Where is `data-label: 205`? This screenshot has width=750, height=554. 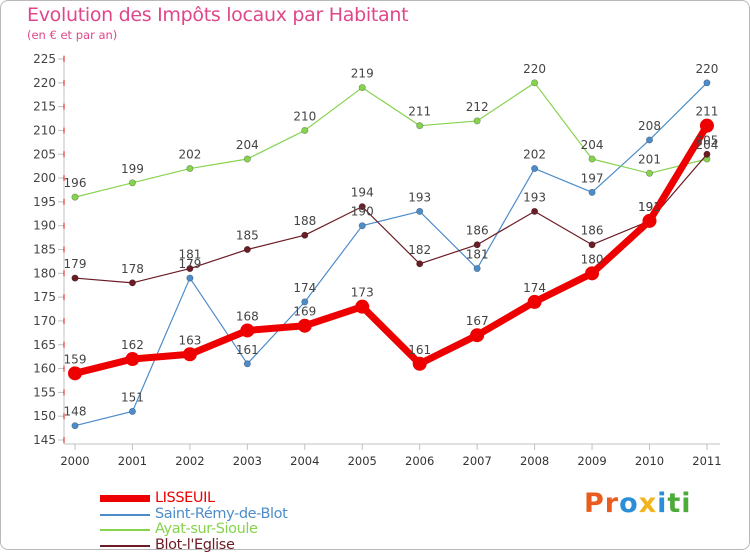
data-label: 205 is located at coordinates (706, 140).